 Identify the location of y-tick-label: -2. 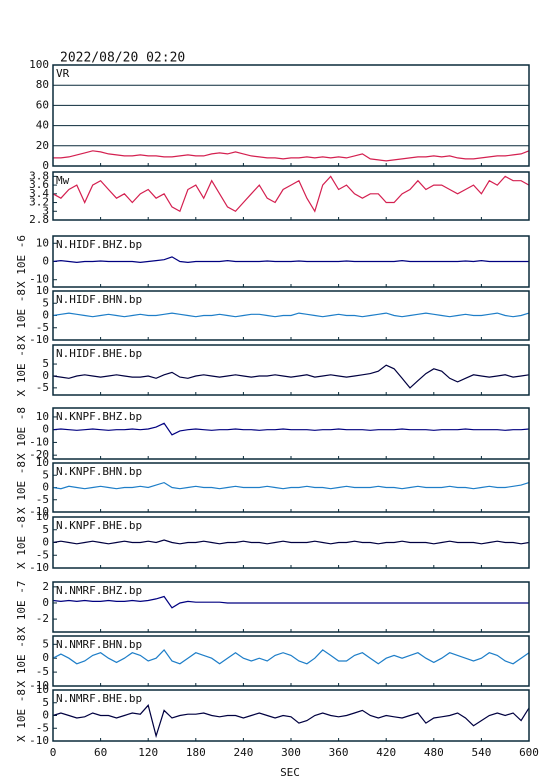
(42, 618).